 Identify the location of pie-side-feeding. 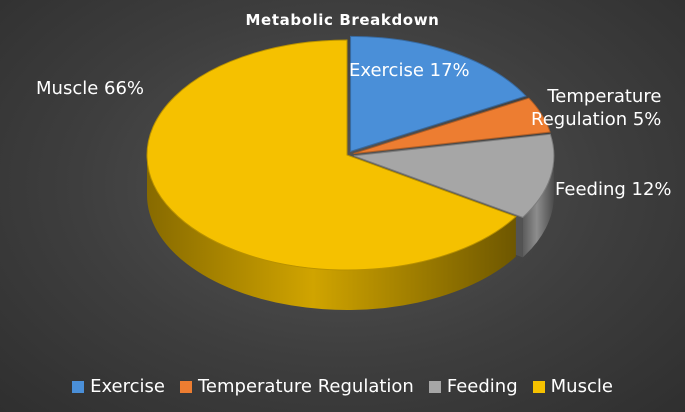
(538, 206).